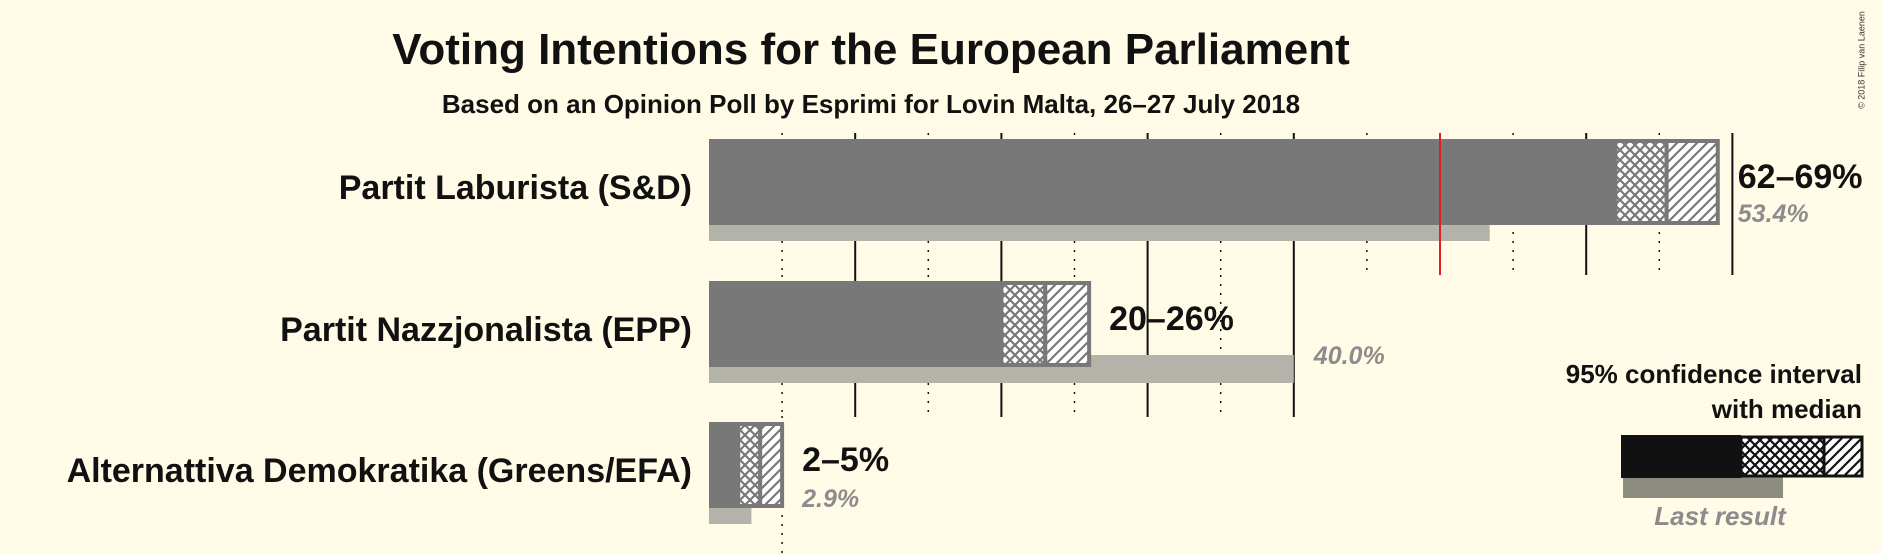  Describe the element at coordinates (486, 330) in the screenshot. I see `party-label: Partit Nazzjonalista (EPP)` at that location.